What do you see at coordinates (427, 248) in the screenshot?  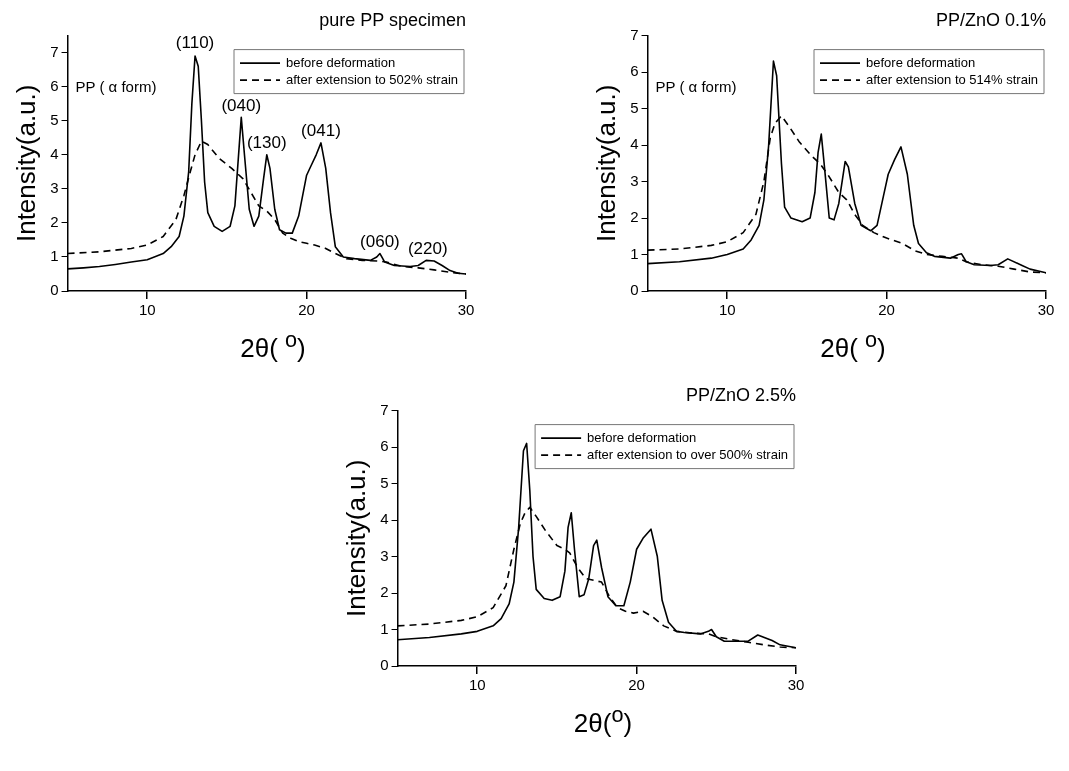 I see `annotation: (220)` at bounding box center [427, 248].